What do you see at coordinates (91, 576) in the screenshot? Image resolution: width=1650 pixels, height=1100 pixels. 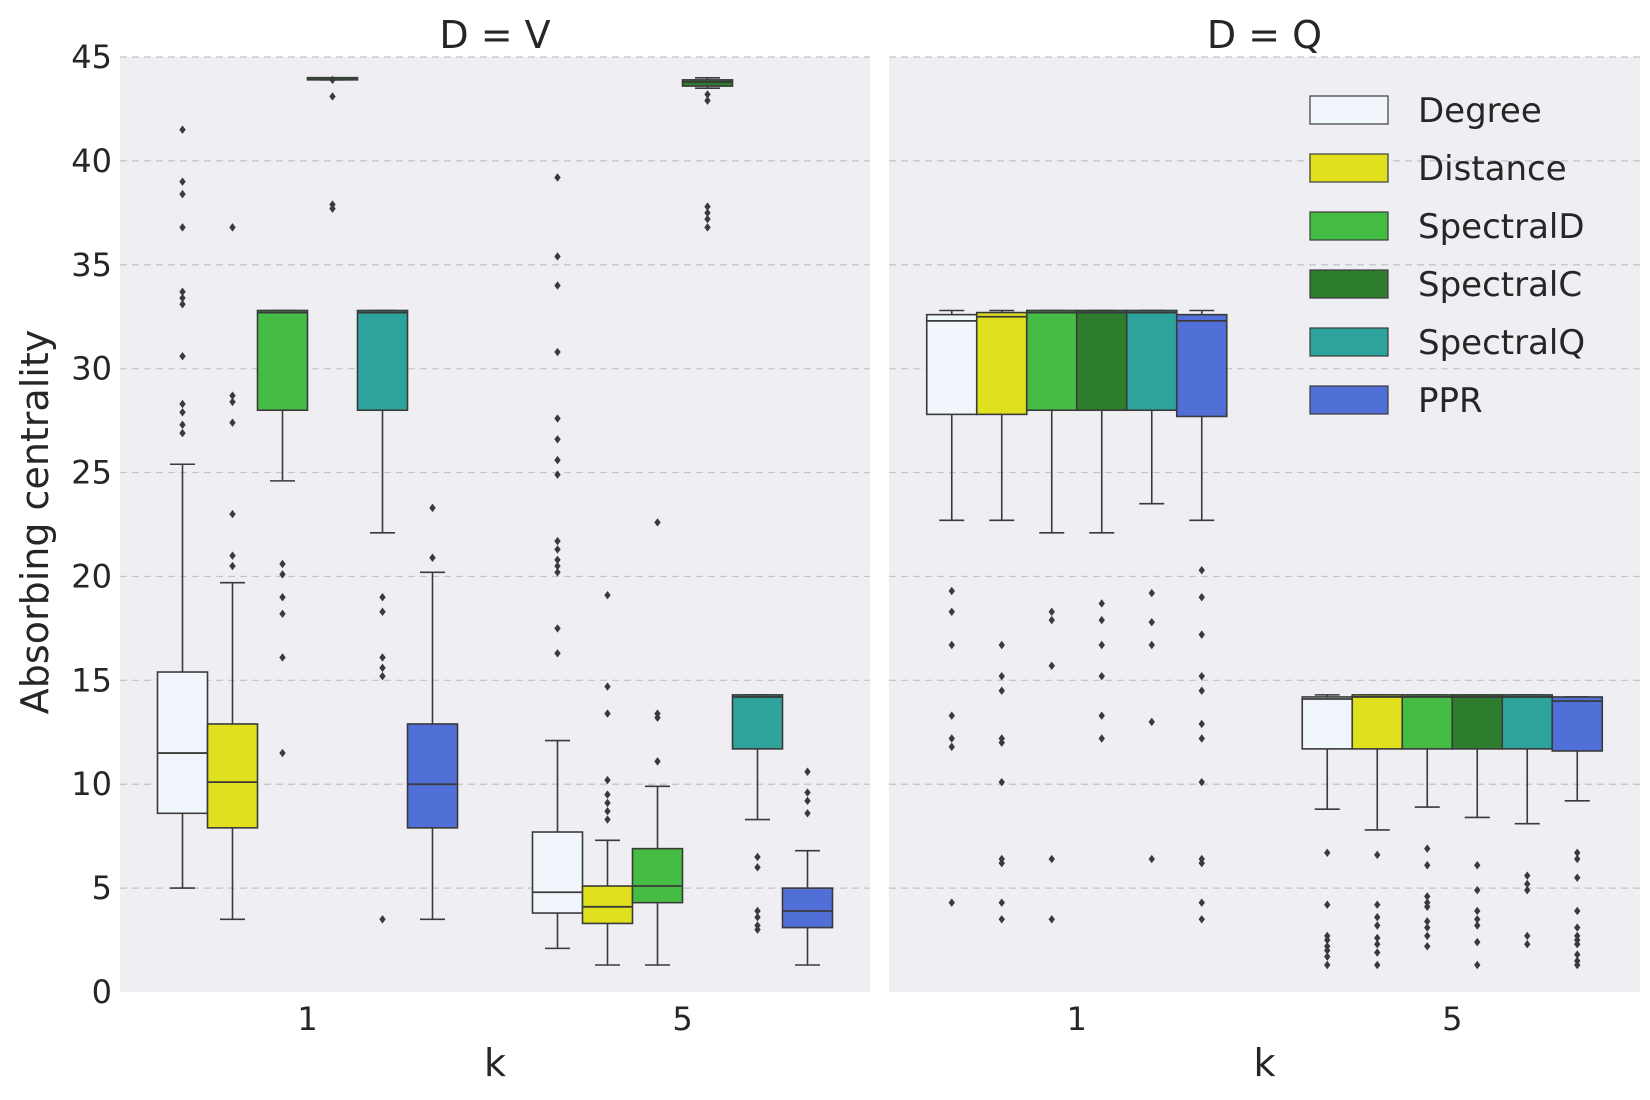 I see `y-tick-label: 20` at bounding box center [91, 576].